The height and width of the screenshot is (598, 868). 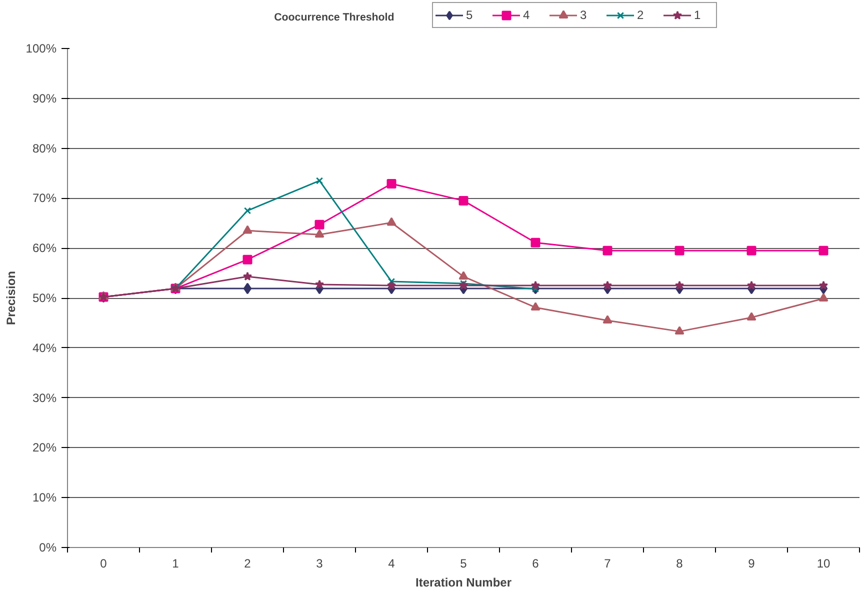 What do you see at coordinates (44, 198) in the screenshot?
I see `y-tick-label: 70%` at bounding box center [44, 198].